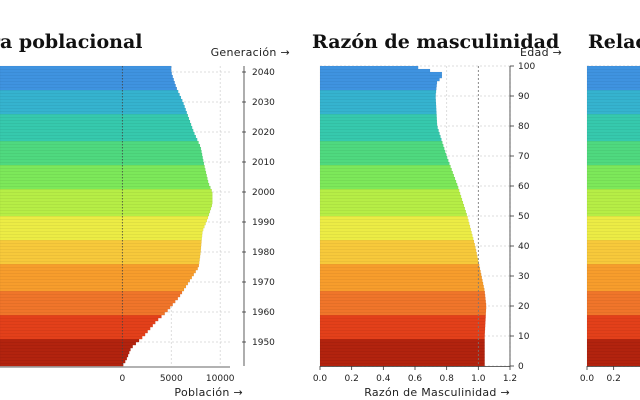 The image size is (640, 400). Describe the element at coordinates (447, 379) in the screenshot. I see `sex-ratio-x-tick-label: 0.8` at that location.